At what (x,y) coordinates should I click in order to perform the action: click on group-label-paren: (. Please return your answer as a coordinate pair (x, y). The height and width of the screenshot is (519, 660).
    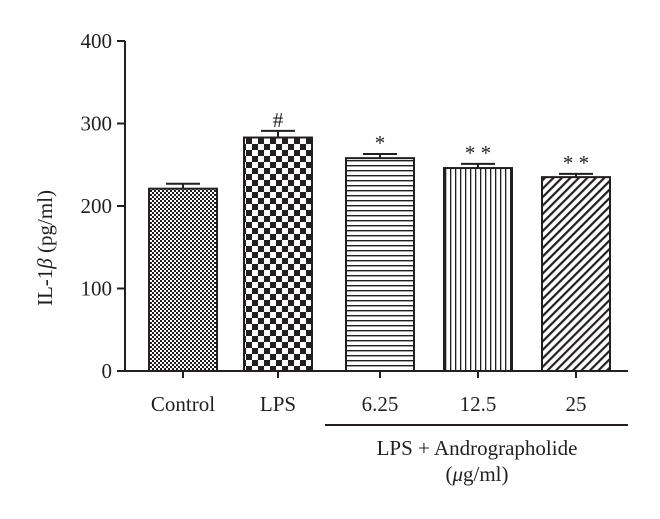
    Looking at the image, I should click on (448, 474).